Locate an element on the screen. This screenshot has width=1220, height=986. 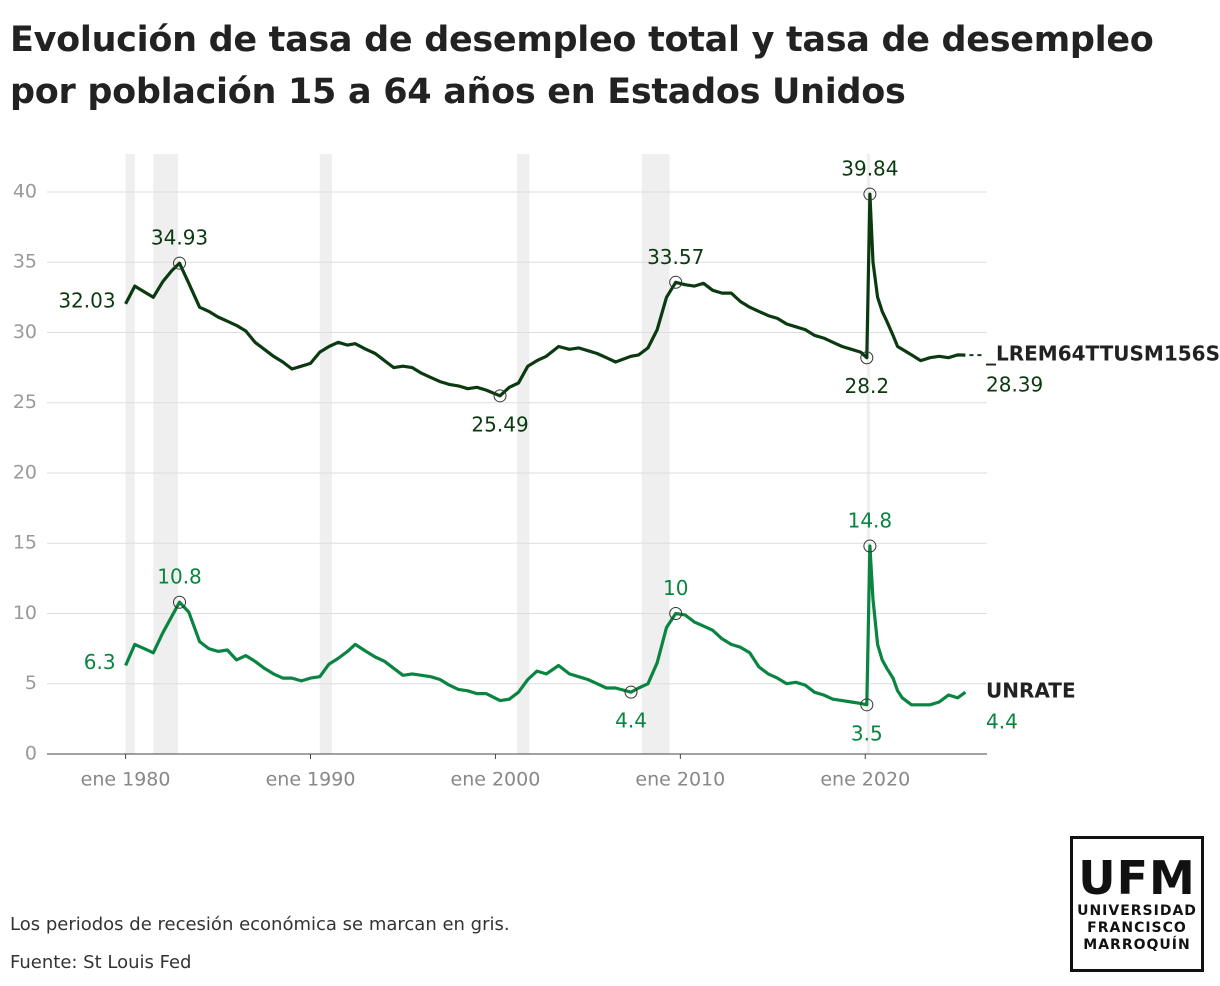
data-label: 33.57 is located at coordinates (675, 257).